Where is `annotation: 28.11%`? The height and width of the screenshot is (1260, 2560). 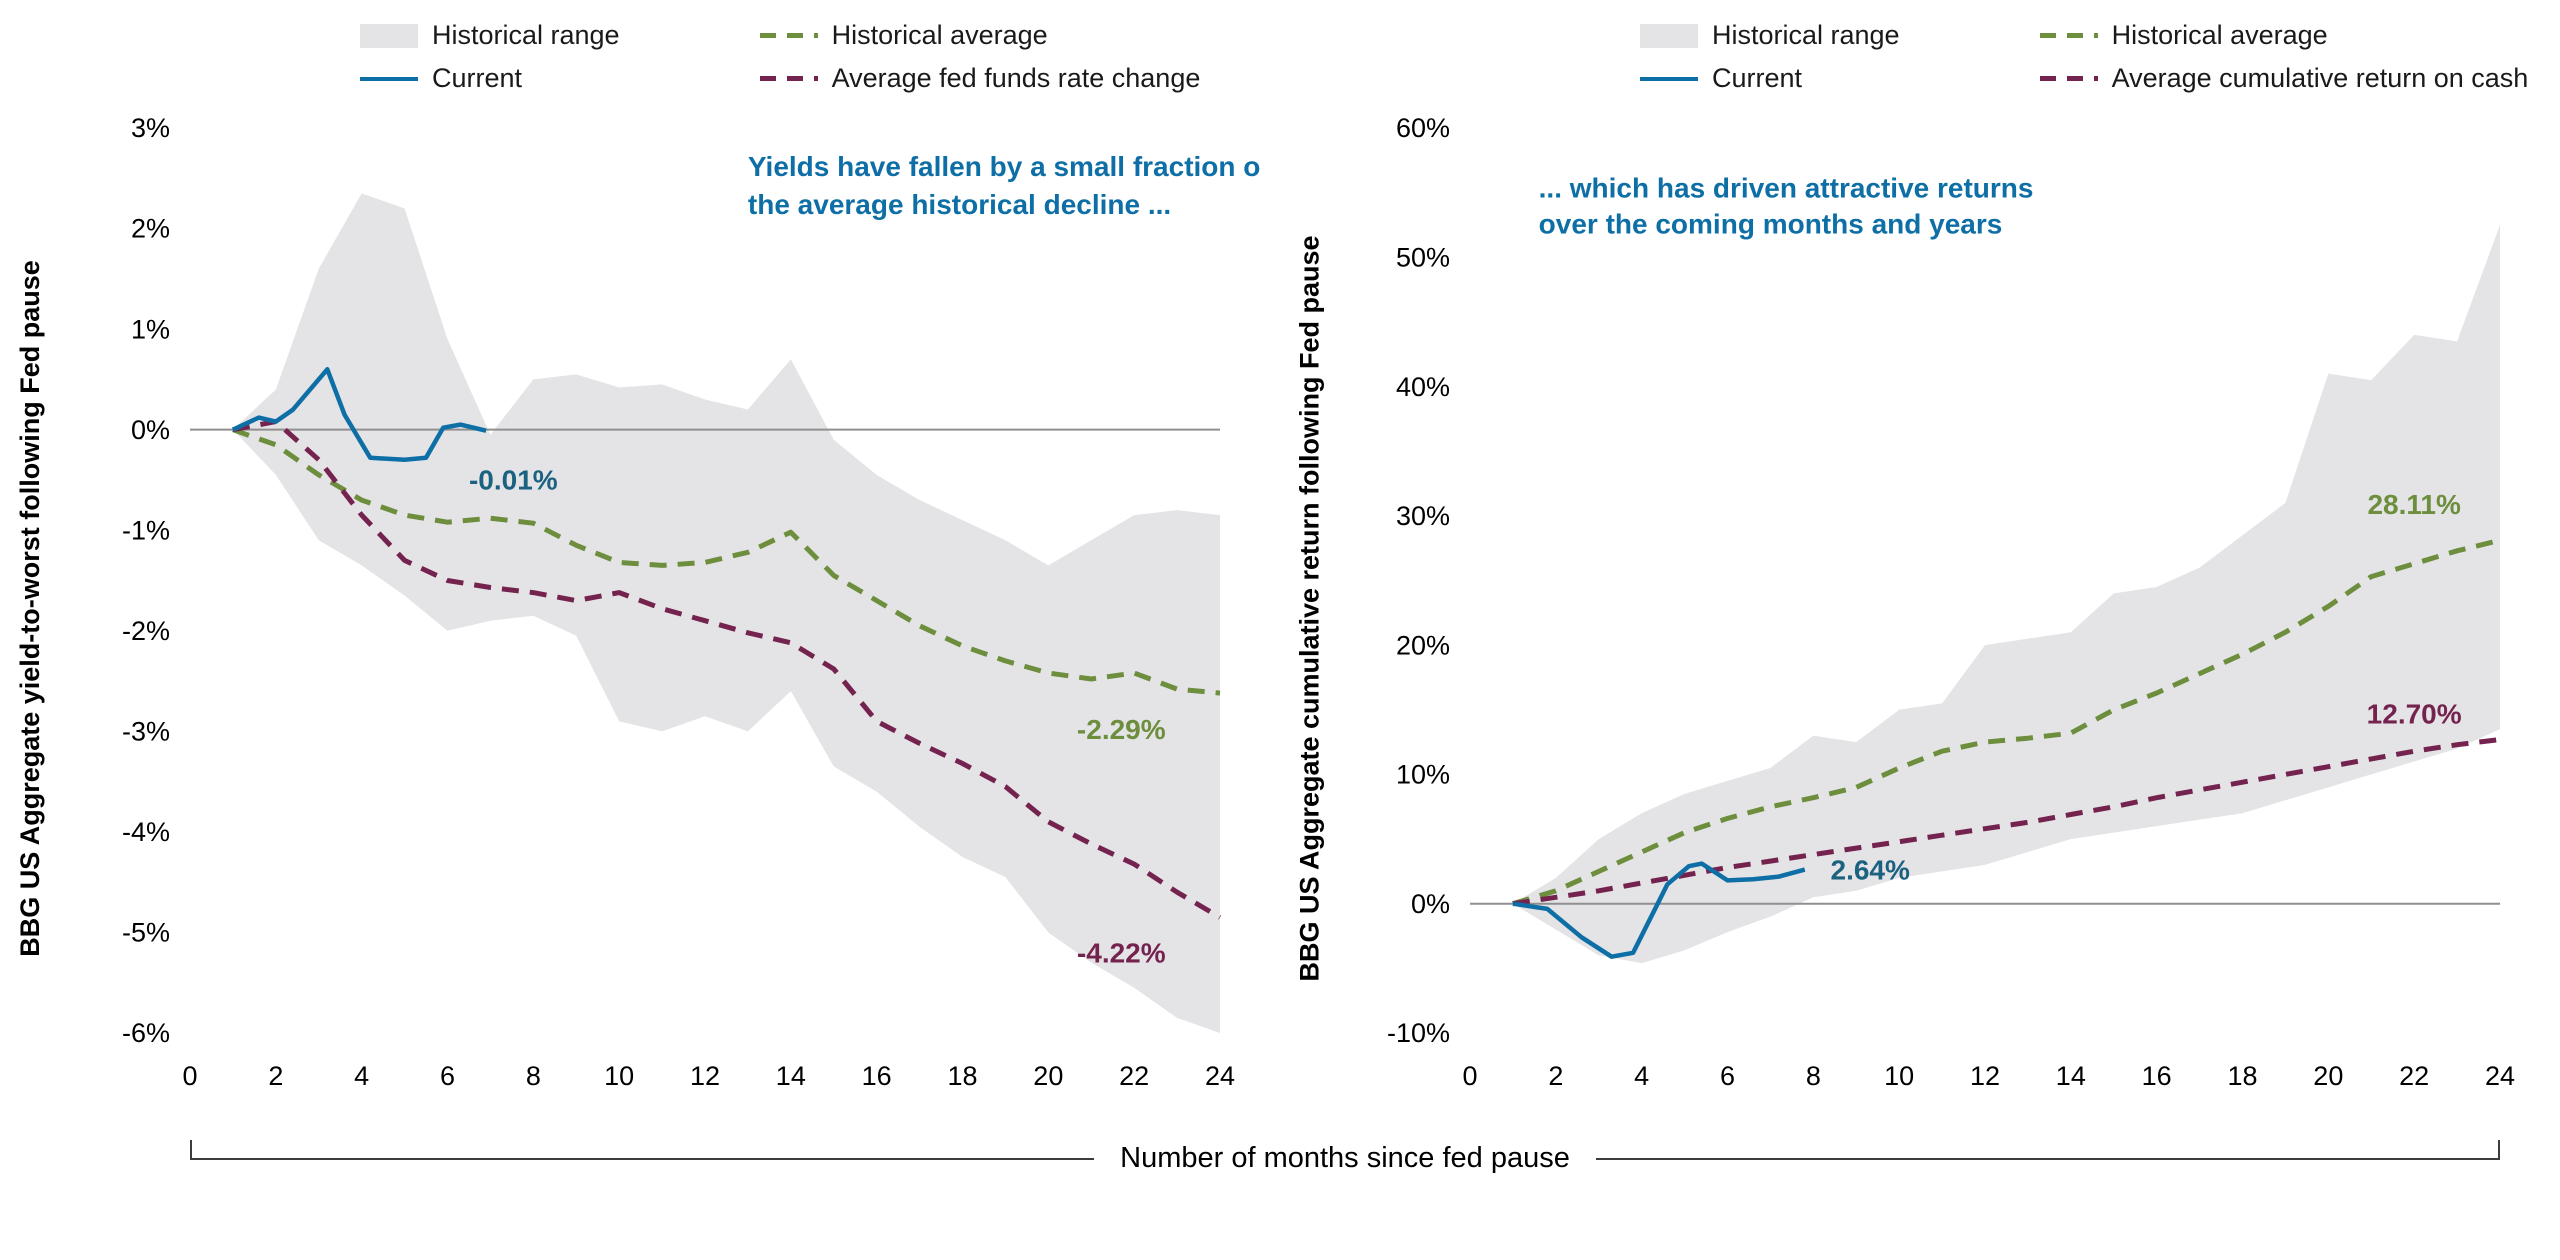 annotation: 28.11% is located at coordinates (2414, 504).